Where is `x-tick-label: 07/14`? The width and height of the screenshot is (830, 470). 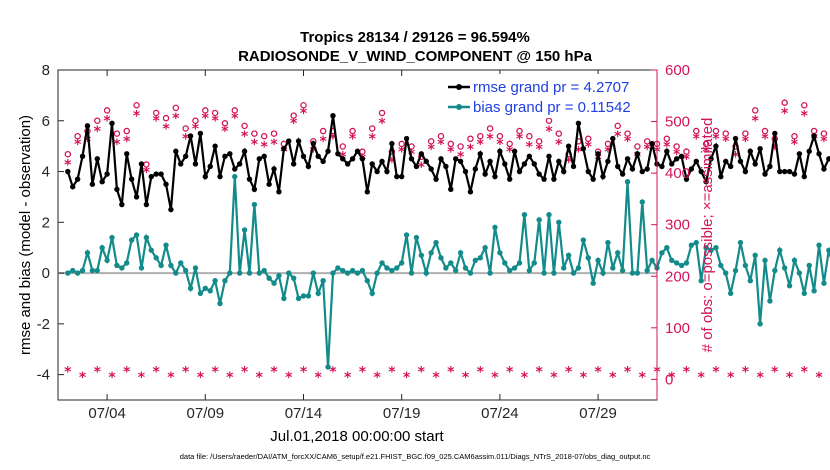 x-tick-label: 07/14 is located at coordinates (304, 413).